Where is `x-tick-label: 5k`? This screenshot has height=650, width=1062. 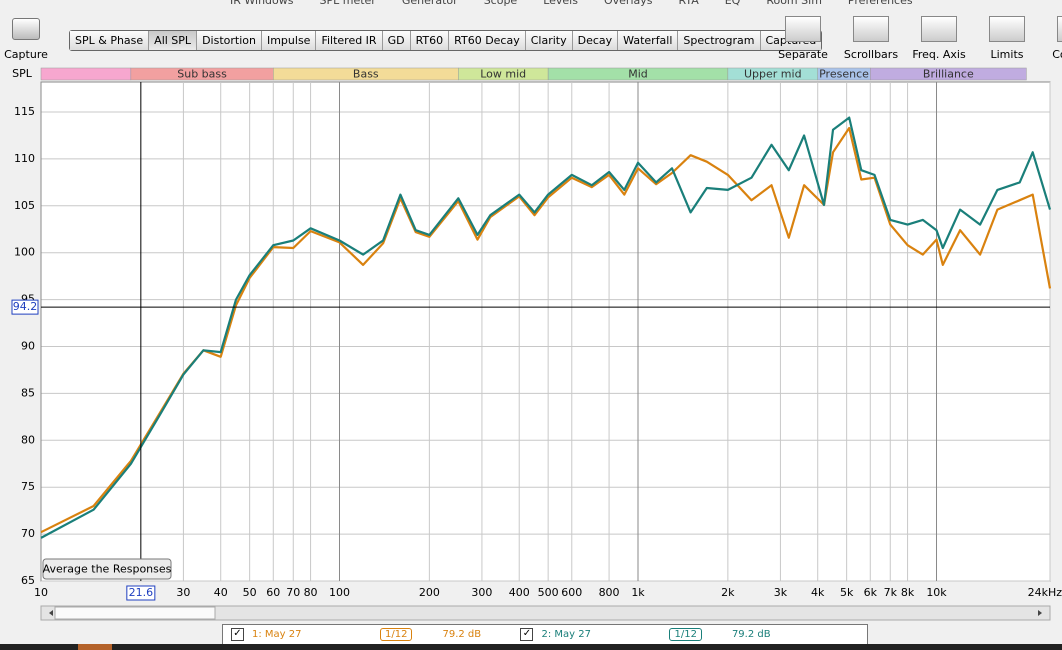
x-tick-label: 5k is located at coordinates (847, 592).